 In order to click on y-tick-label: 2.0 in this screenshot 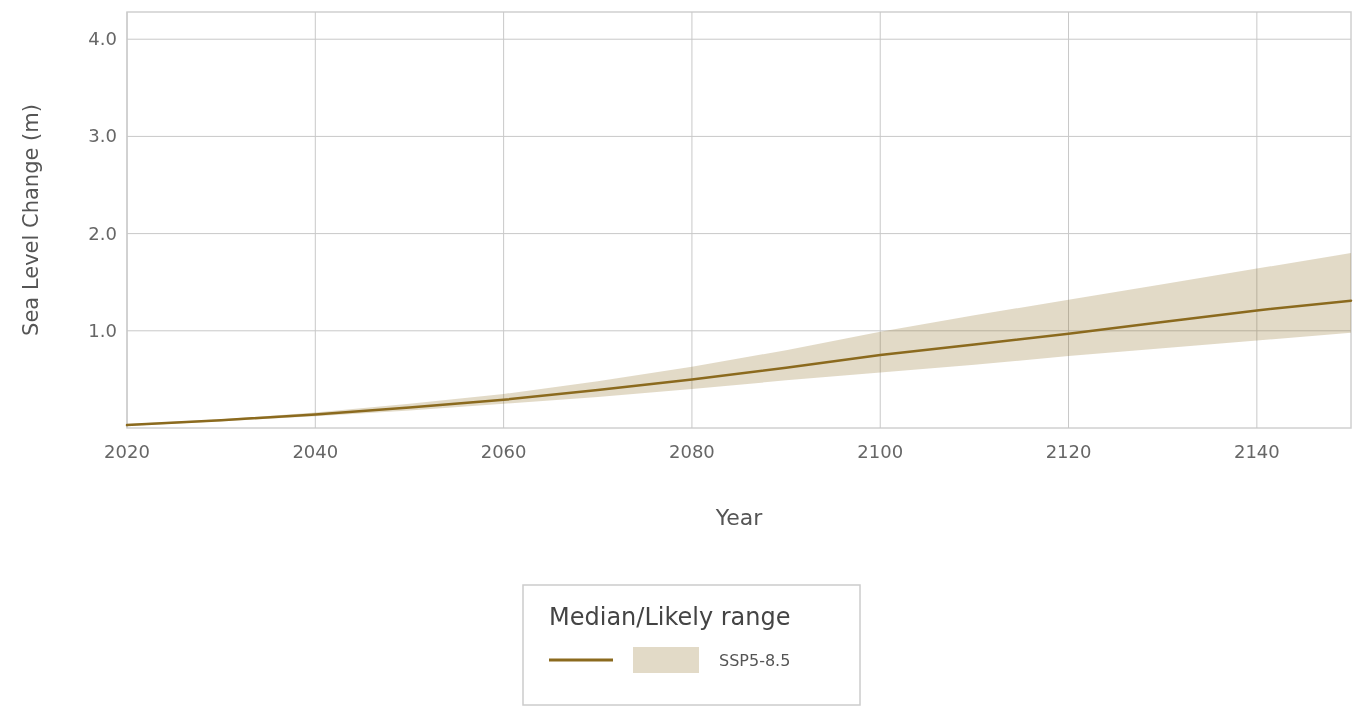, I will do `click(102, 233)`.